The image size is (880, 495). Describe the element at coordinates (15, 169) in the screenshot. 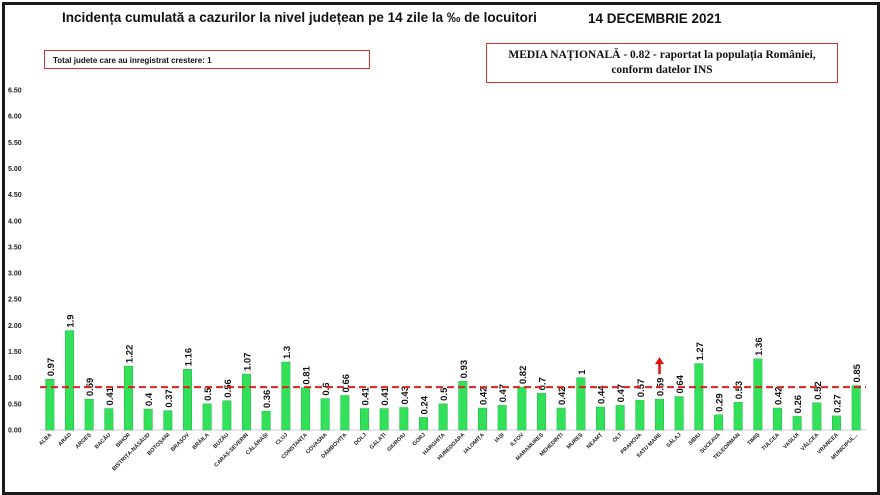

I see `y-tick-label: 5.00` at that location.